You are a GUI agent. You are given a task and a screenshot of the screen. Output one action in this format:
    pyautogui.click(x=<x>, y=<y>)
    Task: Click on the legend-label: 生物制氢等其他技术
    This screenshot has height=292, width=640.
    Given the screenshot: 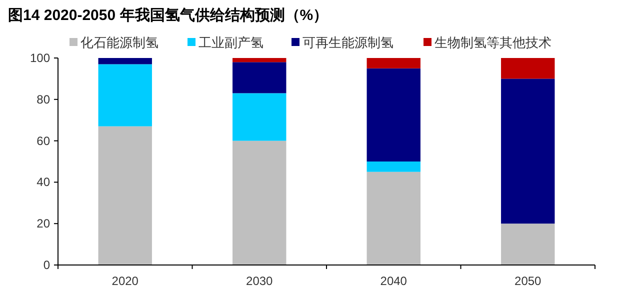 What is the action you would take?
    pyautogui.click(x=493, y=42)
    